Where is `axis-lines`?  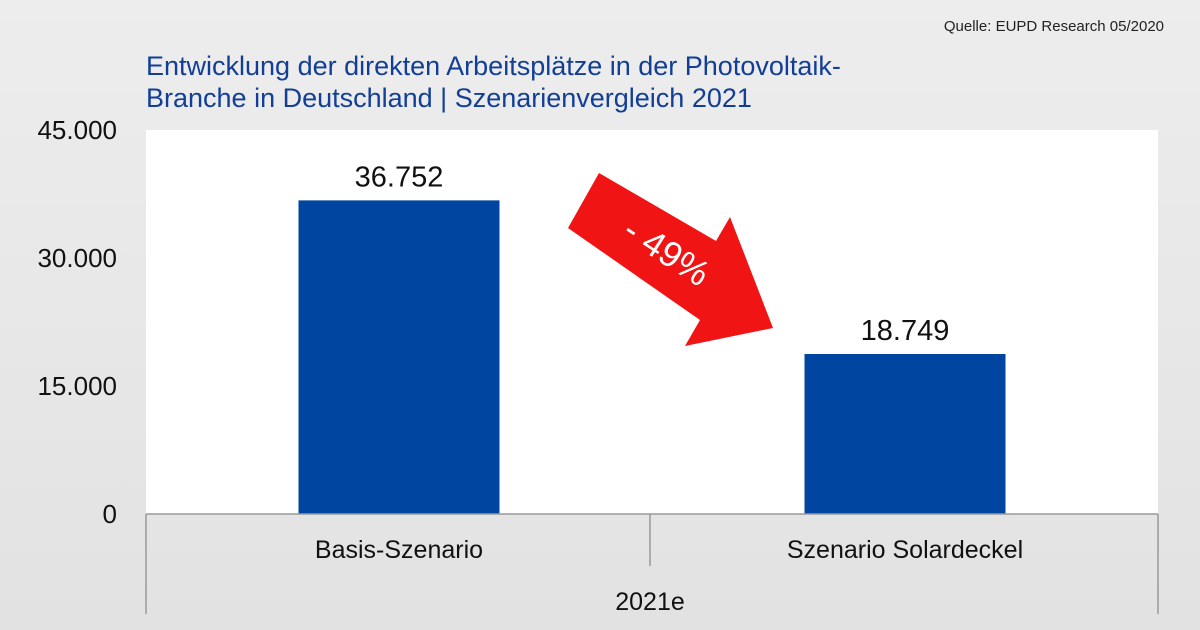
axis-lines is located at coordinates (652, 563).